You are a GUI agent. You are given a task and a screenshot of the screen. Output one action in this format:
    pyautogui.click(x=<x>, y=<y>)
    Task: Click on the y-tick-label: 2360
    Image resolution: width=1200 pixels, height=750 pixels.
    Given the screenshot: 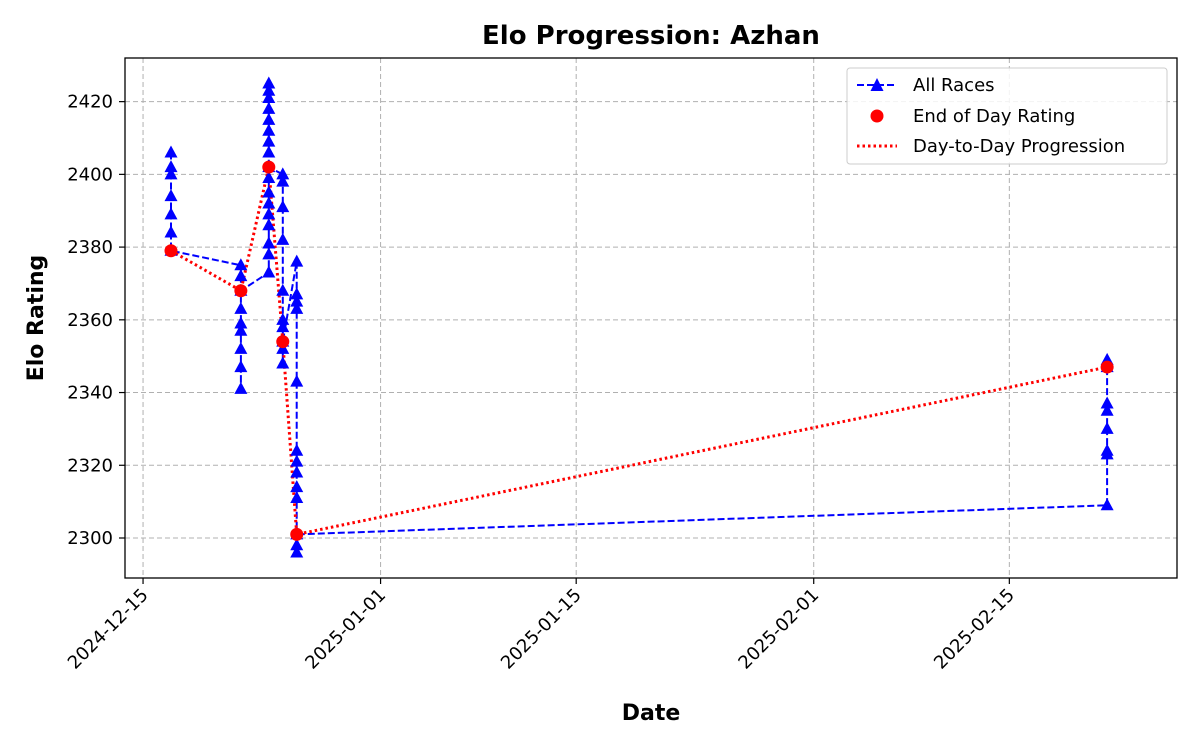 What is the action you would take?
    pyautogui.click(x=90, y=320)
    